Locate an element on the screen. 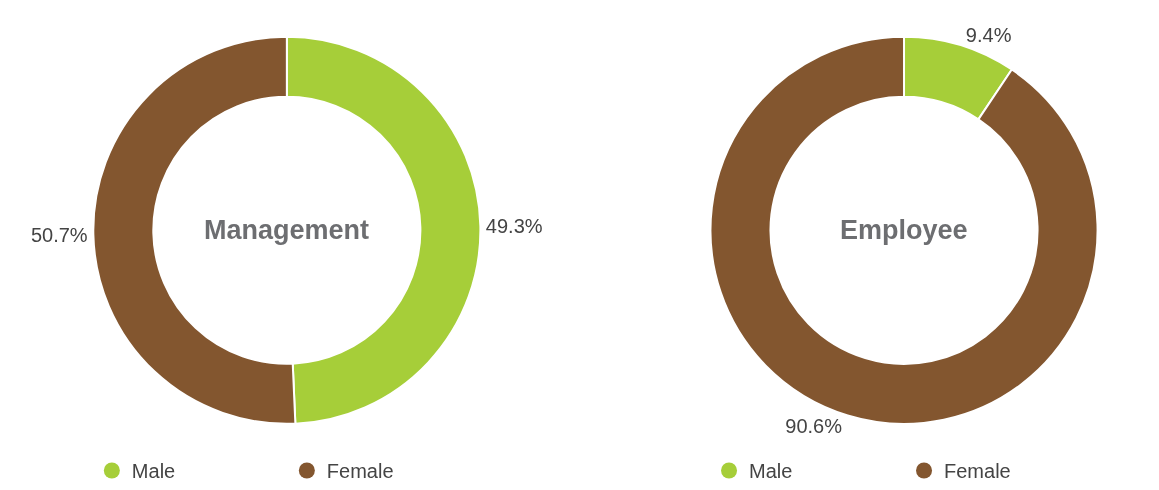 This screenshot has height=490, width=1159. data-label: 50.7% is located at coordinates (59, 234).